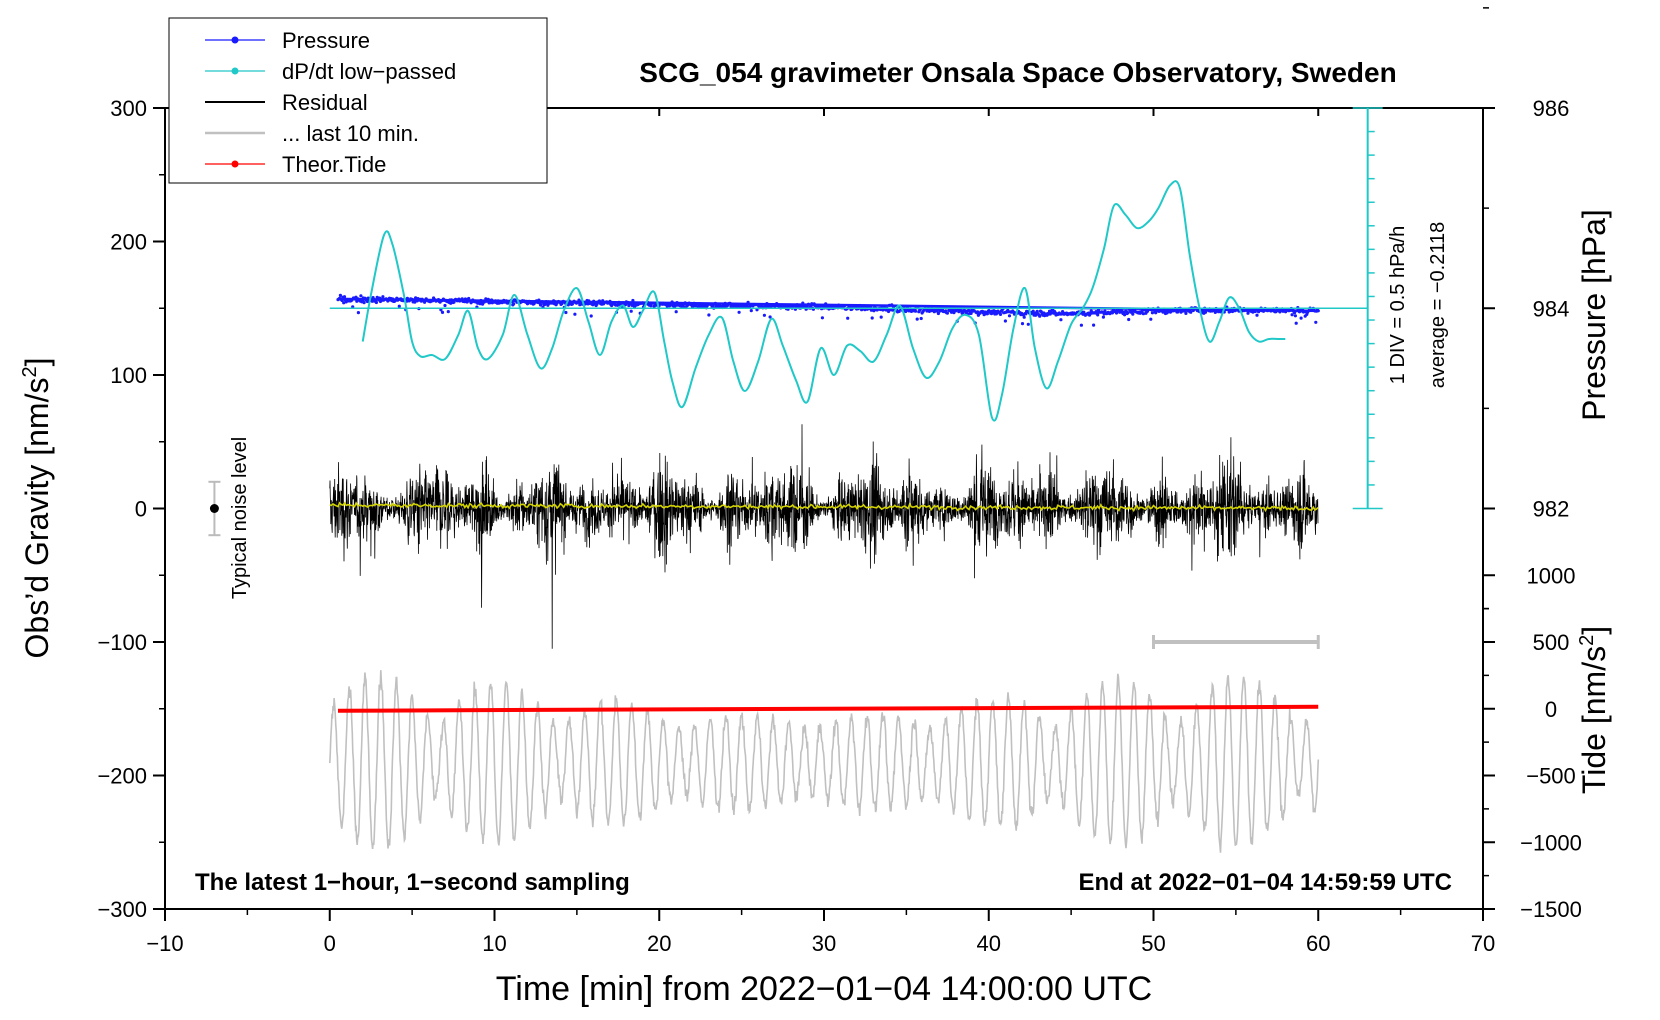 Image resolution: width=1660 pixels, height=1020 pixels. What do you see at coordinates (235, 164) in the screenshot?
I see `legend-marker-tide` at bounding box center [235, 164].